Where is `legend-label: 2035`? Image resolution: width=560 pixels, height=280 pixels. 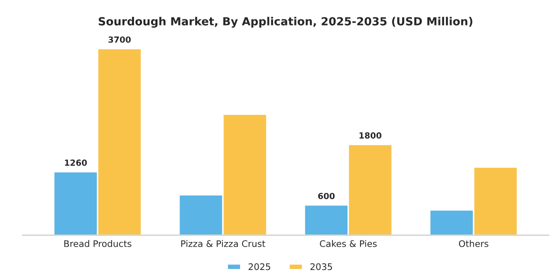 legend-label: 2035 is located at coordinates (321, 266).